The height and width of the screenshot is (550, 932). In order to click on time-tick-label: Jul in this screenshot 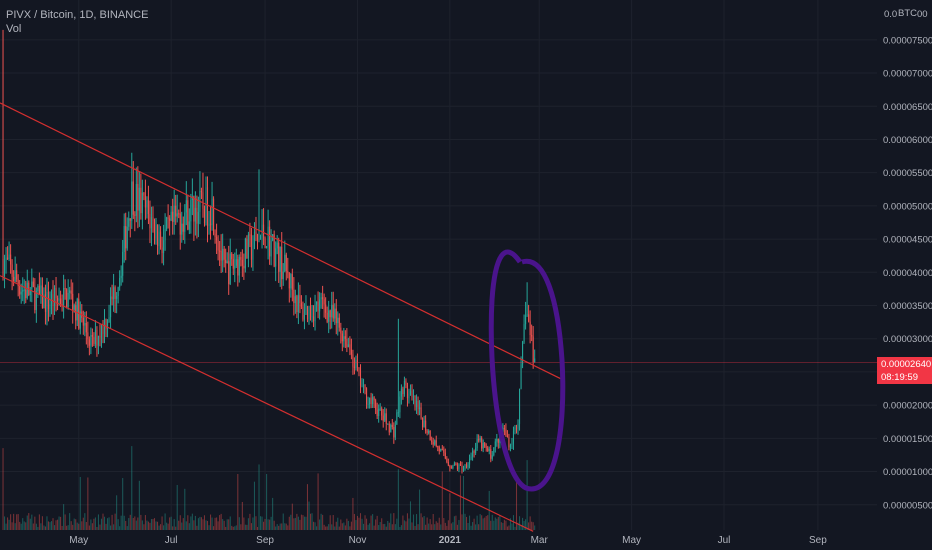, I will do `click(724, 540)`.